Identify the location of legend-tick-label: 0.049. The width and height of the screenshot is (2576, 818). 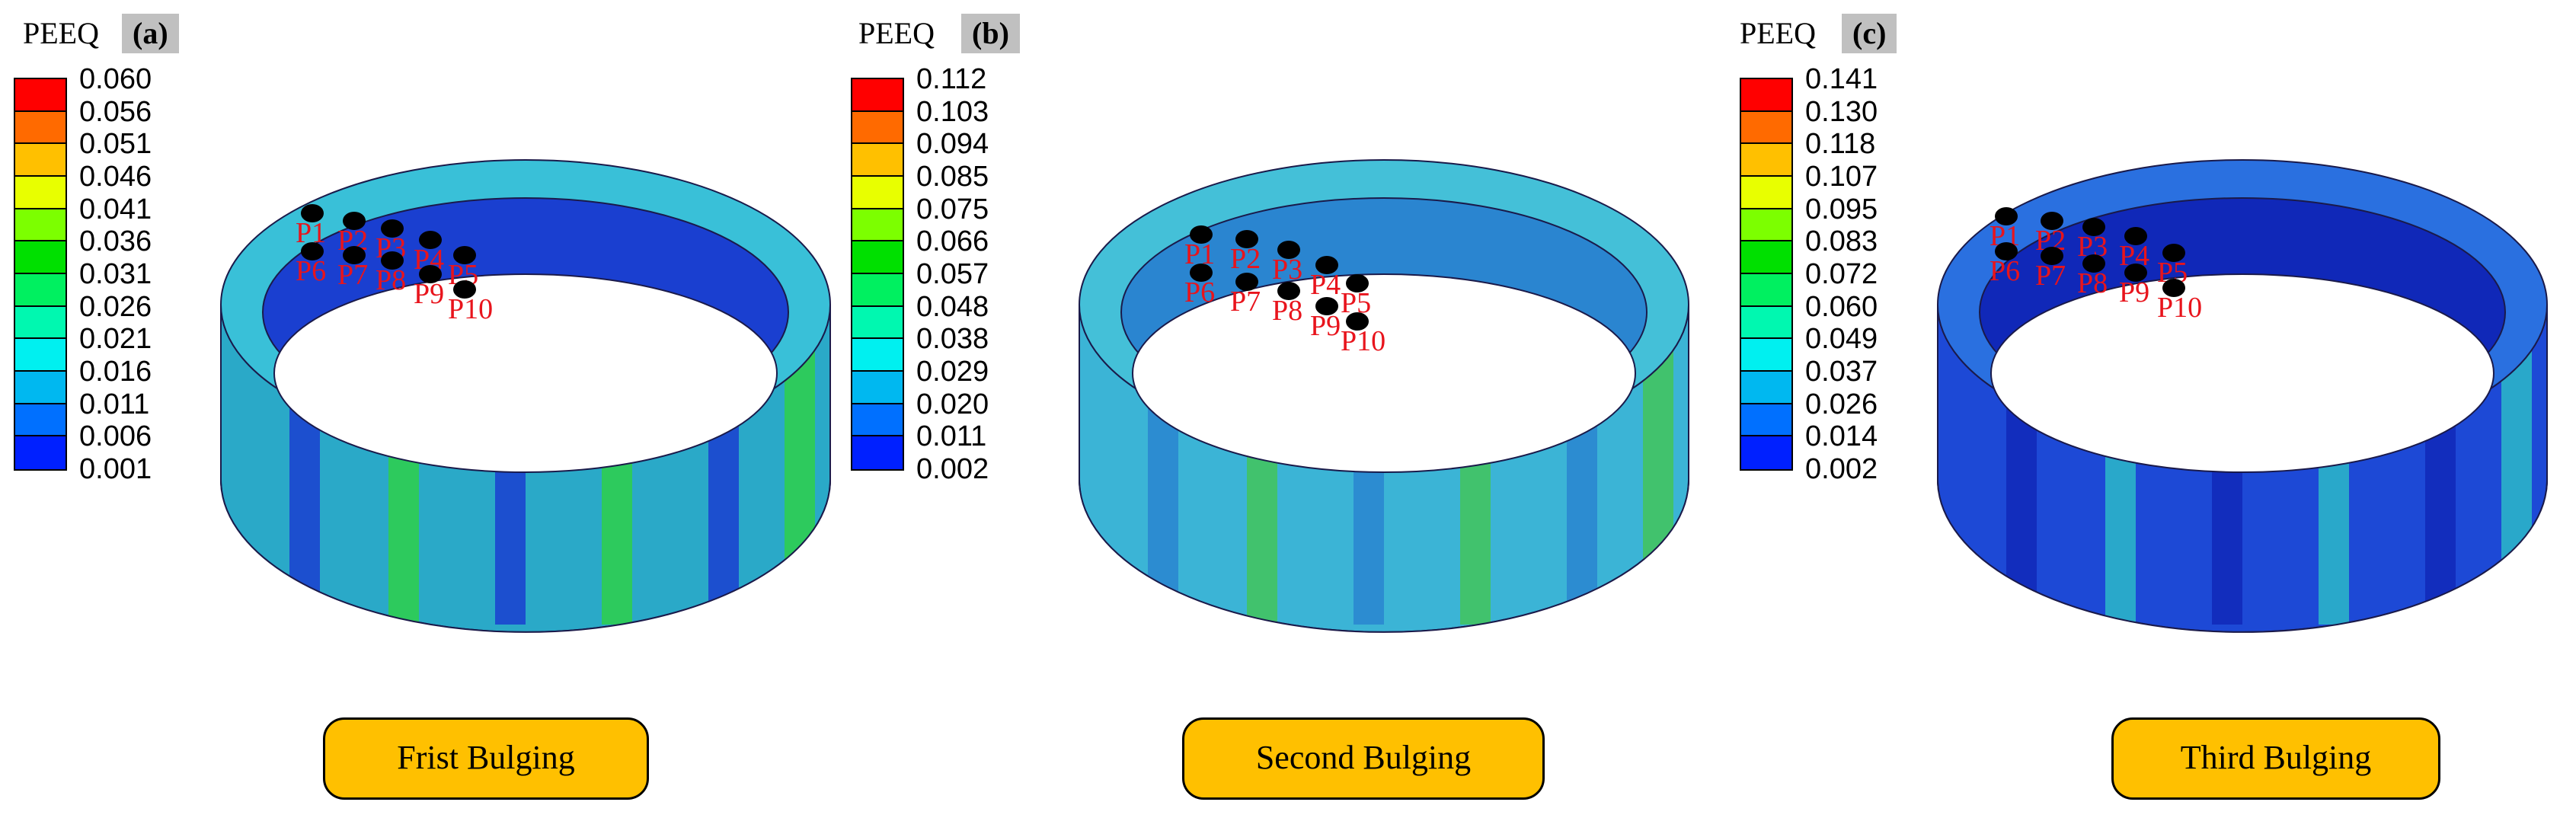
(1841, 340).